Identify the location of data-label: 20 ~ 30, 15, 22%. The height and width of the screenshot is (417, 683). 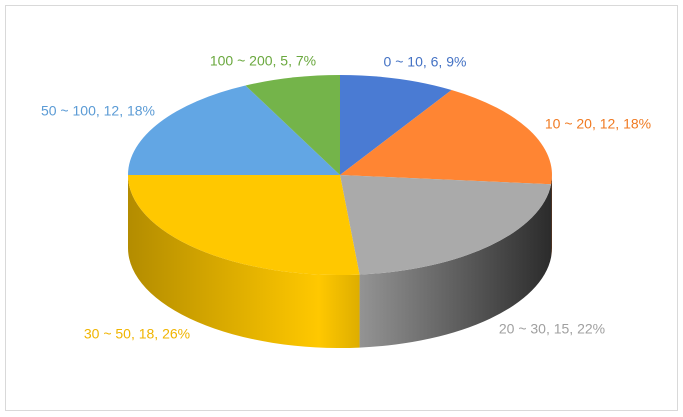
(552, 329).